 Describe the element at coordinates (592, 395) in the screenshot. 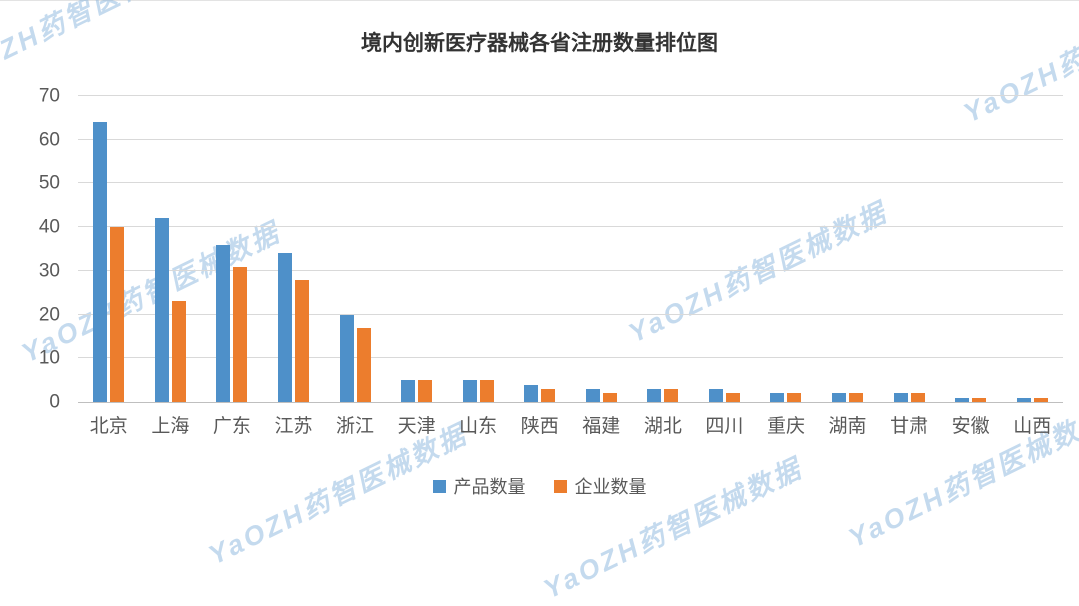

I see `bar-products-福建` at that location.